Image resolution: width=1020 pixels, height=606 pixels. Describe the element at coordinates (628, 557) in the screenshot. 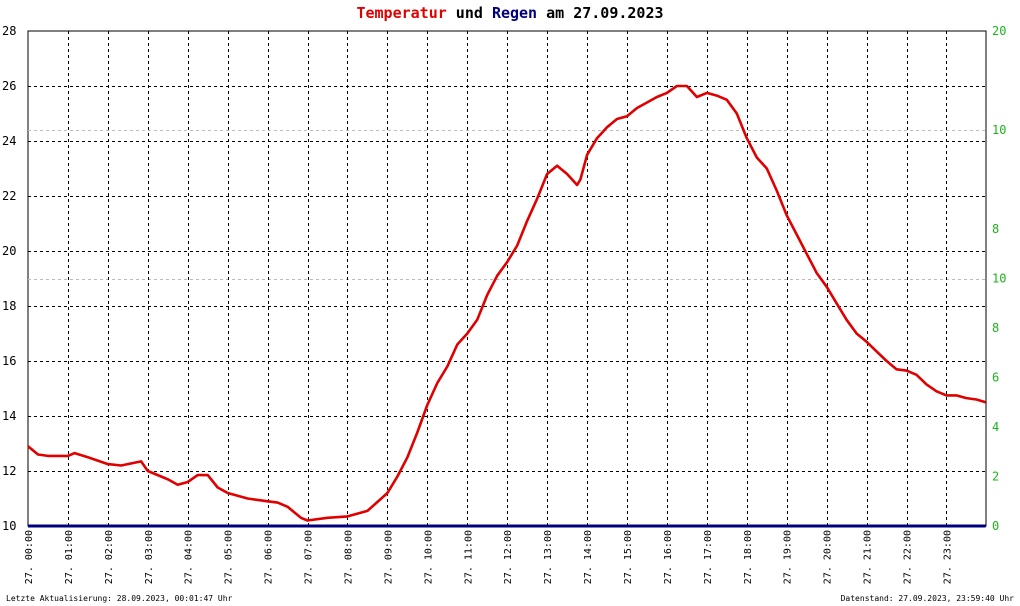

I see `x-tick-label: 27. 15:00` at that location.